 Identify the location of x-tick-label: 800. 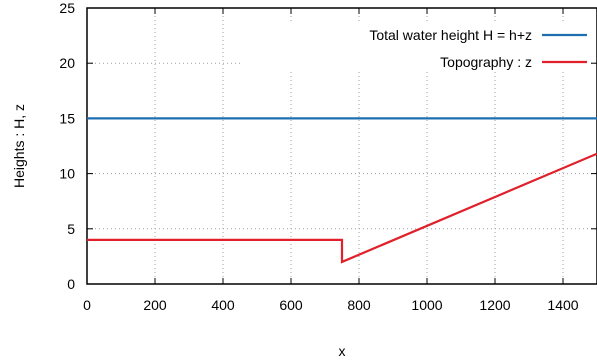
(359, 305).